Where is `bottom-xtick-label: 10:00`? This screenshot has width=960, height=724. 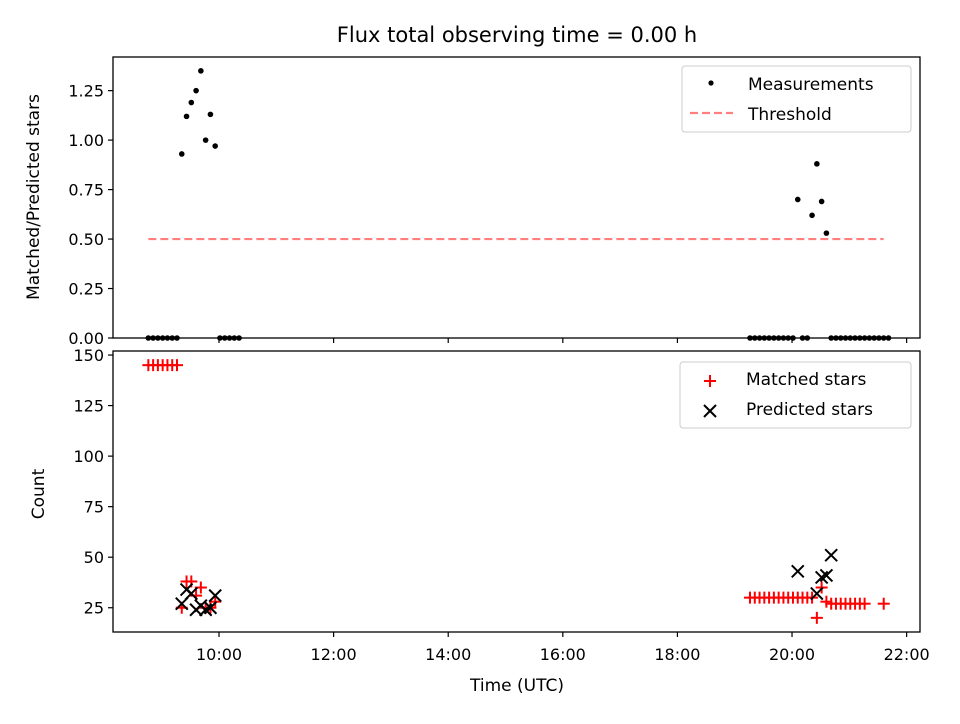
bottom-xtick-label: 10:00 is located at coordinates (219, 654).